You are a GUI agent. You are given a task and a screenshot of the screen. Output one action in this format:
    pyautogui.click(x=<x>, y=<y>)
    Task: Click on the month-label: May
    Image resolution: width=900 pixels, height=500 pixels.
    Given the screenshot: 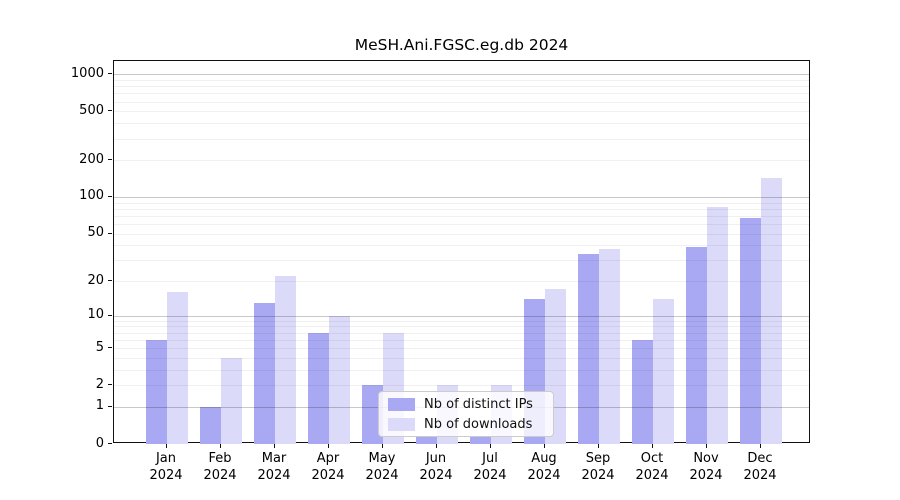 What is the action you would take?
    pyautogui.click(x=382, y=458)
    